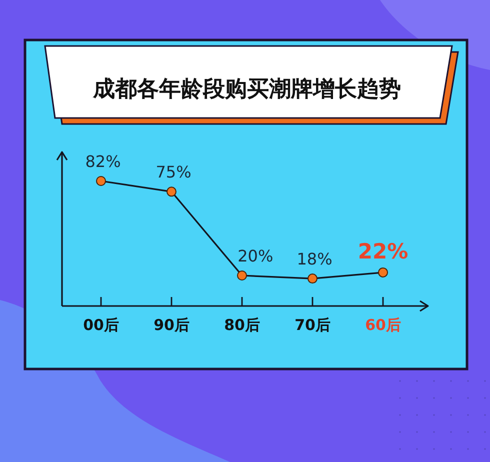 Image resolution: width=490 pixels, height=462 pixels. Describe the element at coordinates (383, 251) in the screenshot. I see `annotation: 22%` at that location.